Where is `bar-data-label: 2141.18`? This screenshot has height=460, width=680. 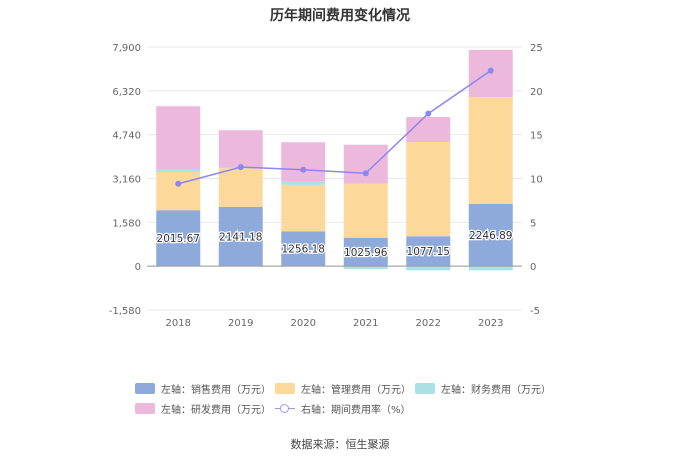
bar-data-label: 2141.18 is located at coordinates (240, 237).